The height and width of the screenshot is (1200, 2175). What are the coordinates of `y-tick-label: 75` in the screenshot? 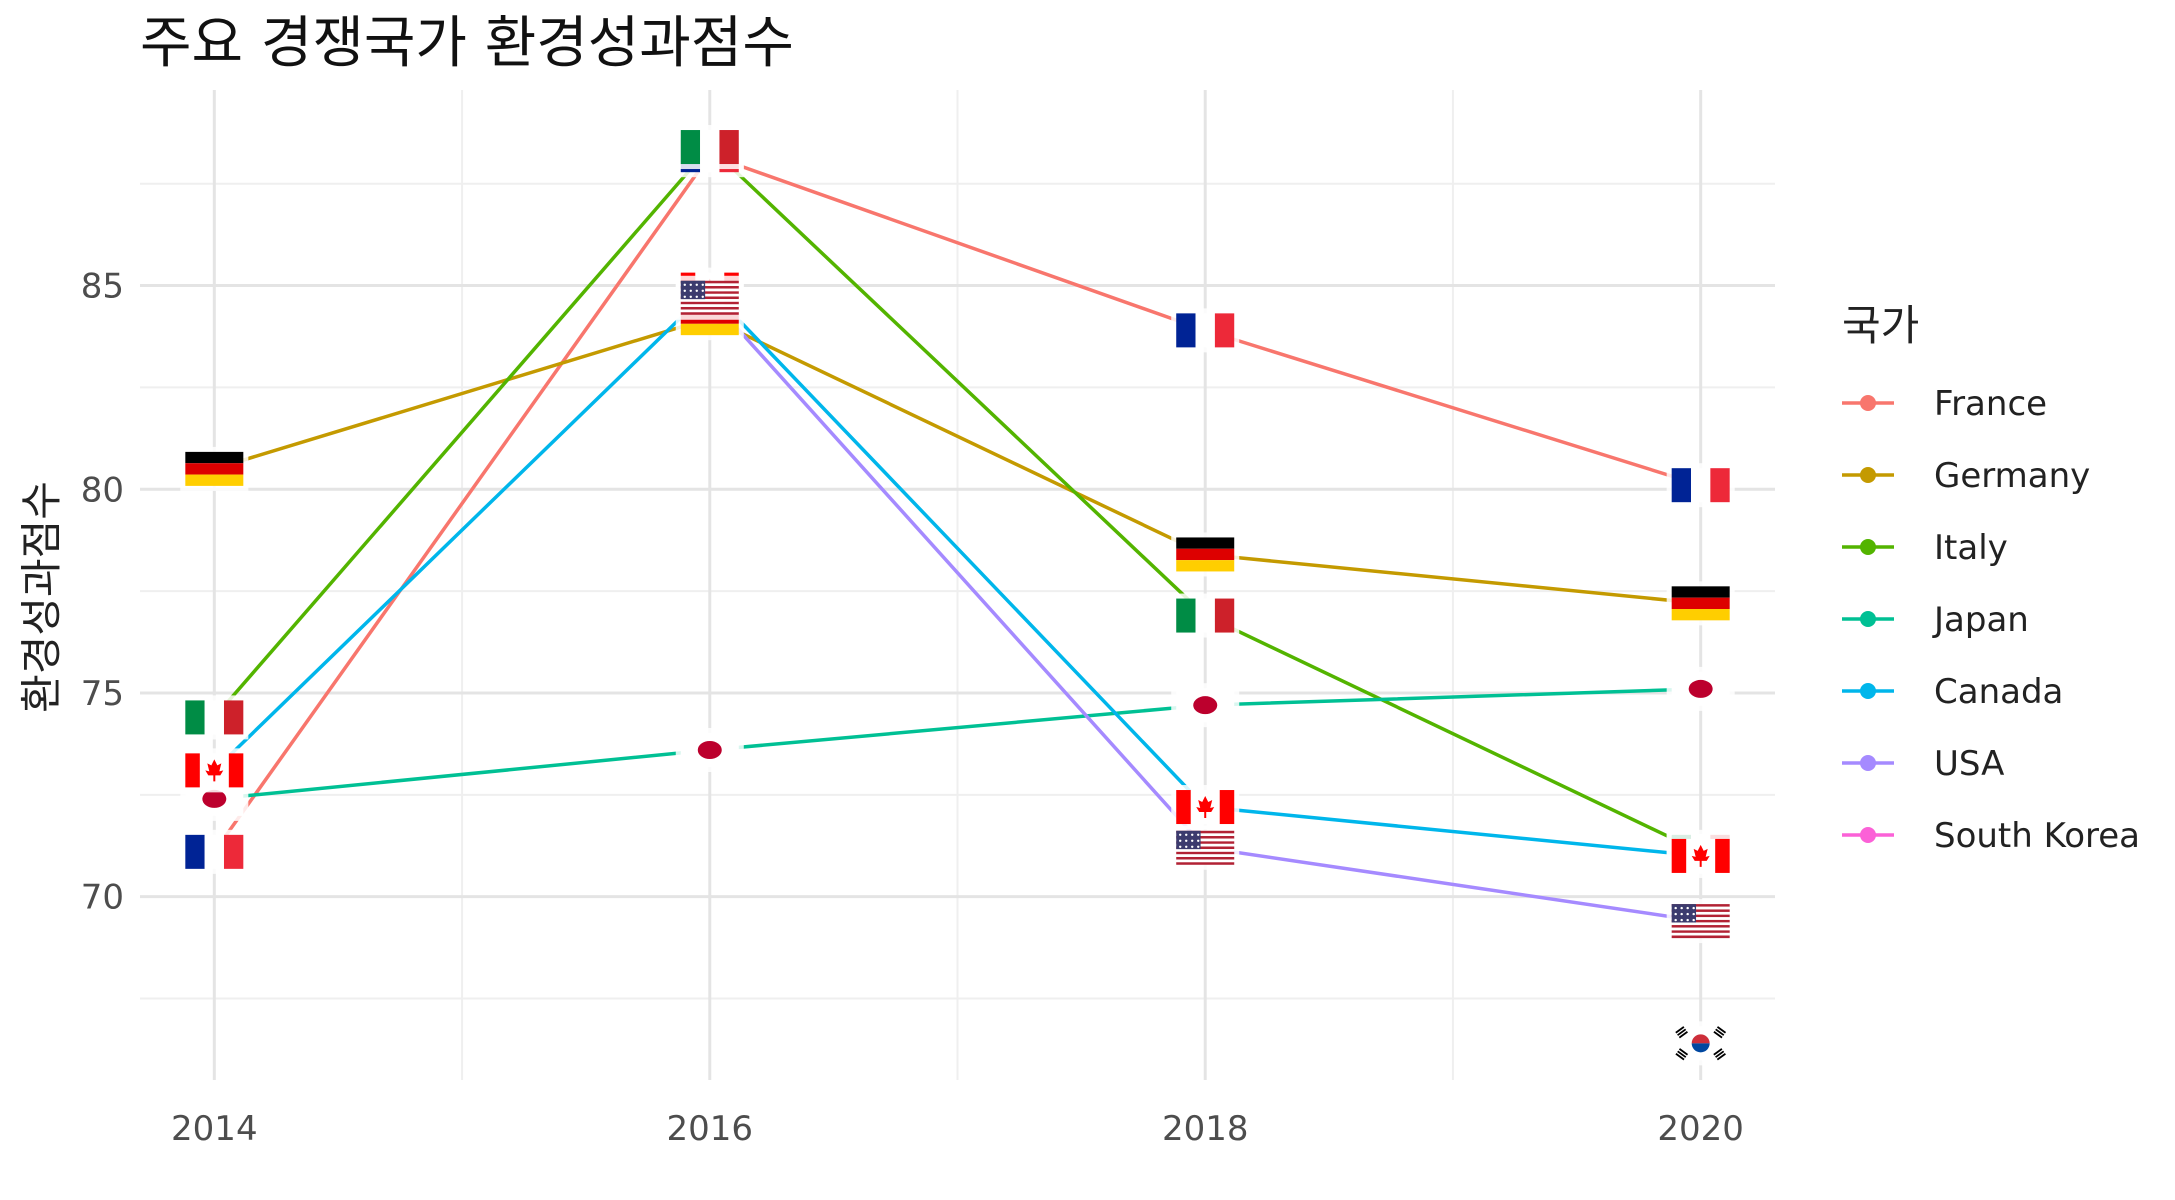 It's located at (102, 694).